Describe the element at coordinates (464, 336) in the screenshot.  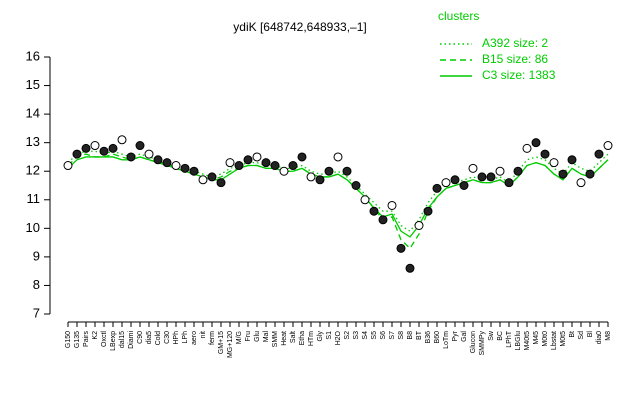
I see `x-tick-label: Gal` at that location.